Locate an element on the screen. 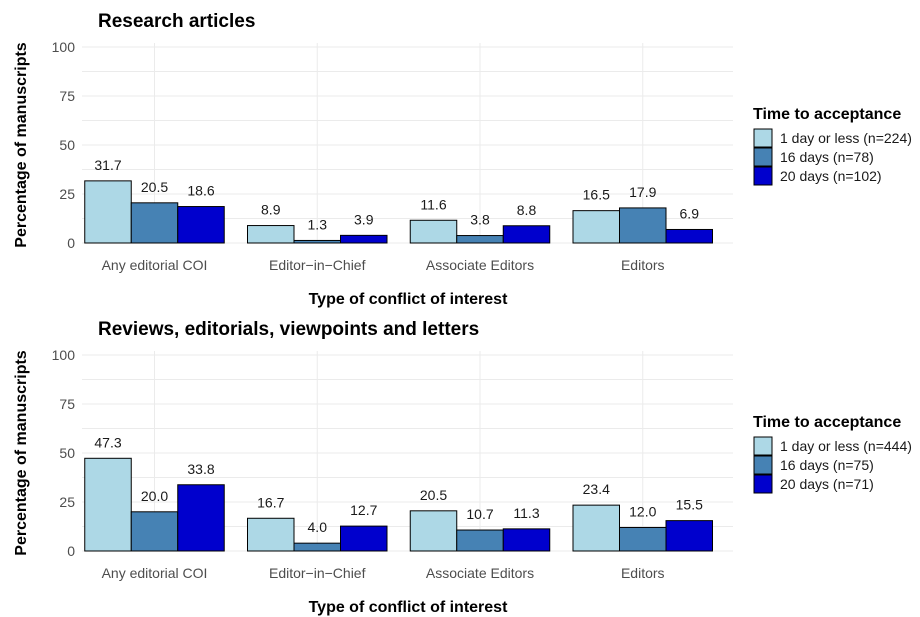 This screenshot has height=617, width=920. chart-title: Research articles is located at coordinates (176, 21).